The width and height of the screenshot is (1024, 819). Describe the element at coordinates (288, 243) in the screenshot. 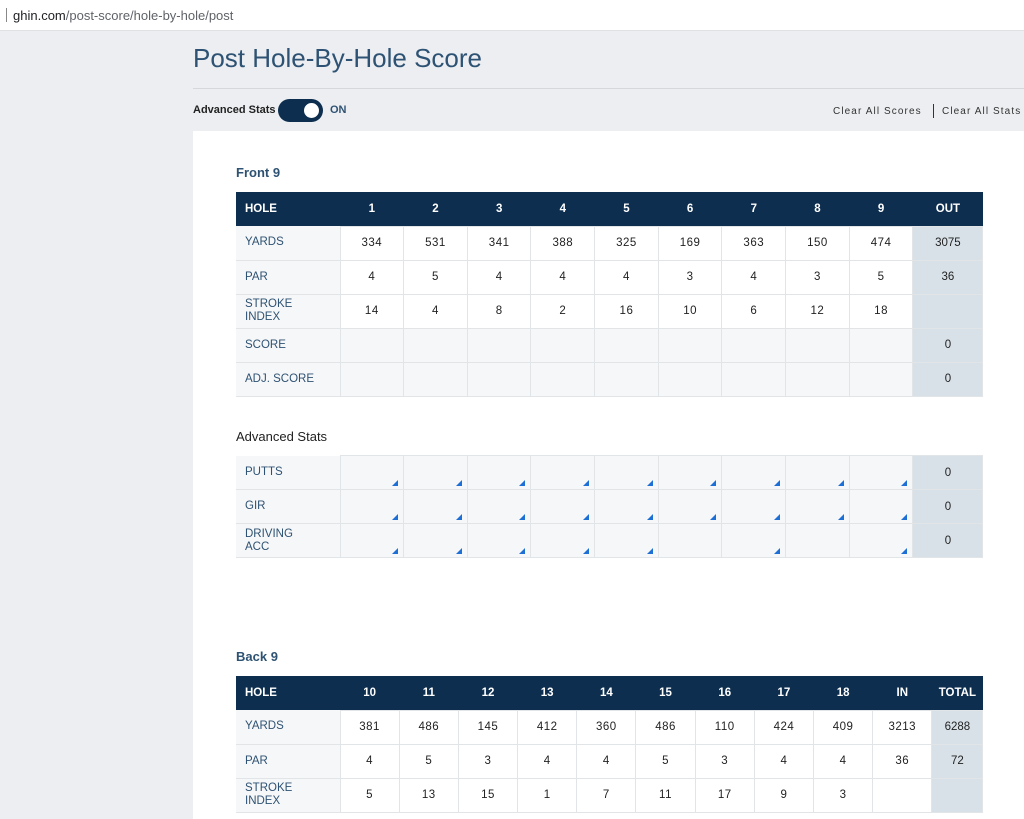

I see `yards-label: YARDS` at that location.